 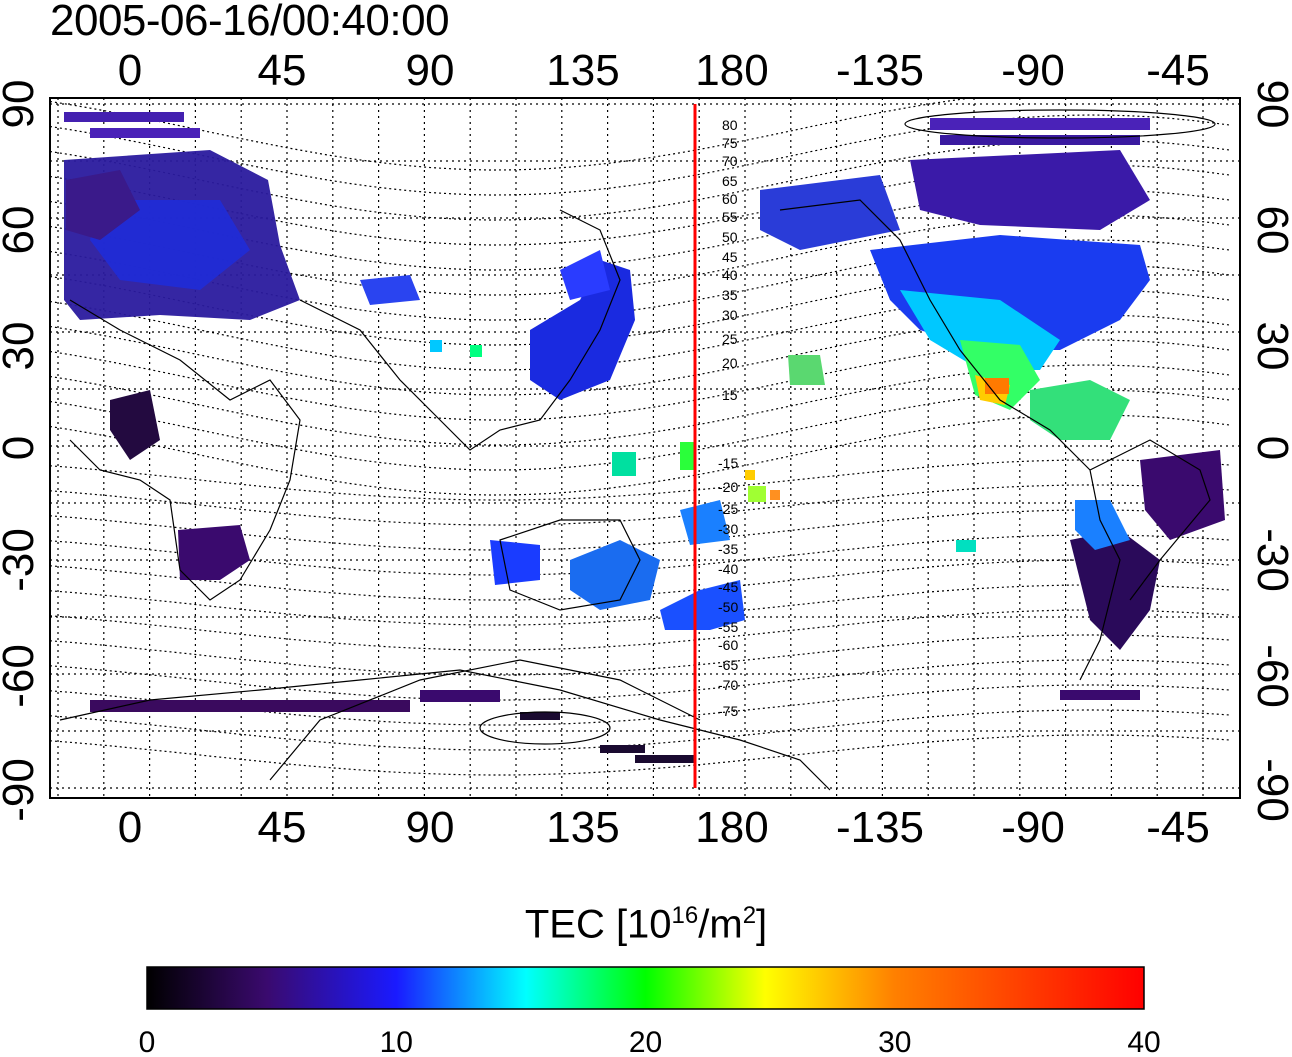 I want to click on lat-tick-right: 90, so click(x=1270, y=104).